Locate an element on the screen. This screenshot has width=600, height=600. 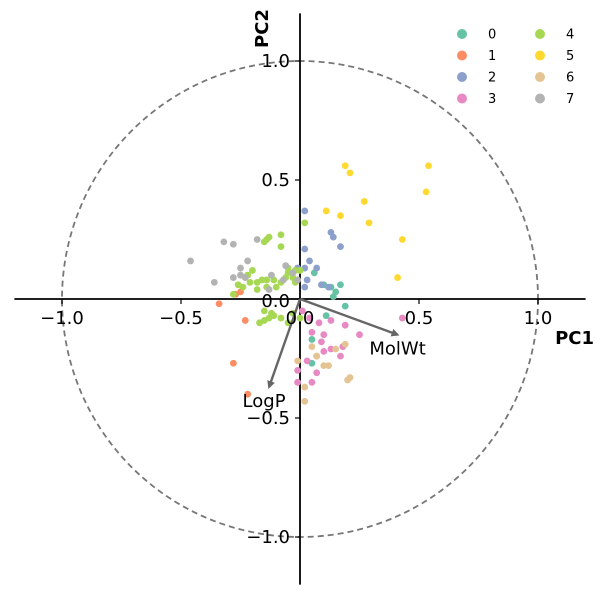
loading-vector-molwt is located at coordinates (349, 317).